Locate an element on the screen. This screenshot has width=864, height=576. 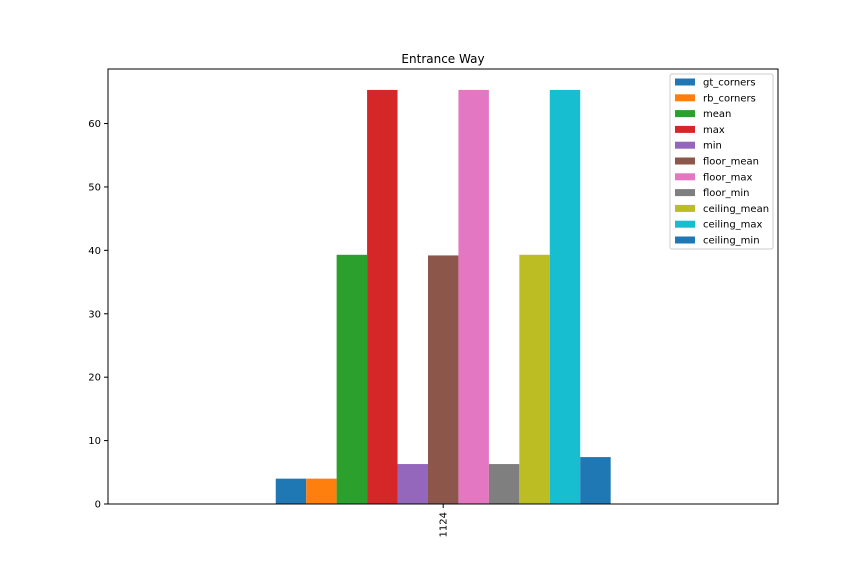
legend-label: floor_mean is located at coordinates (731, 162).